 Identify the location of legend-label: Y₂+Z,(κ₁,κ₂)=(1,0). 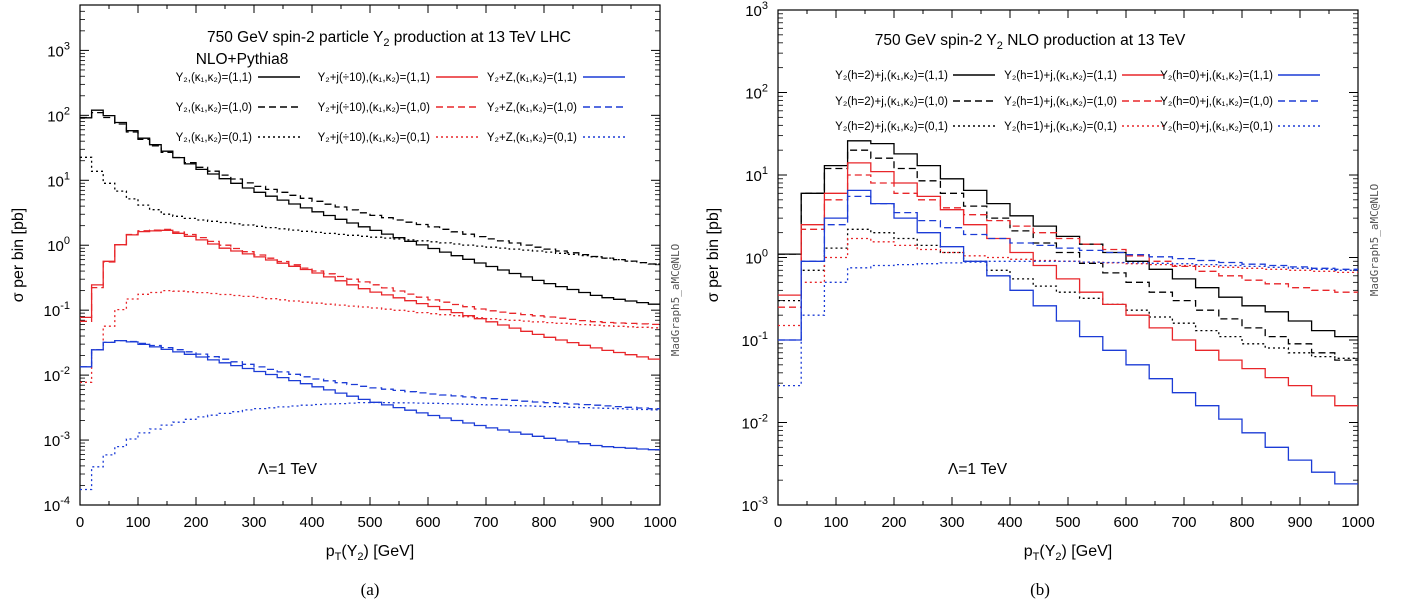
(532, 108).